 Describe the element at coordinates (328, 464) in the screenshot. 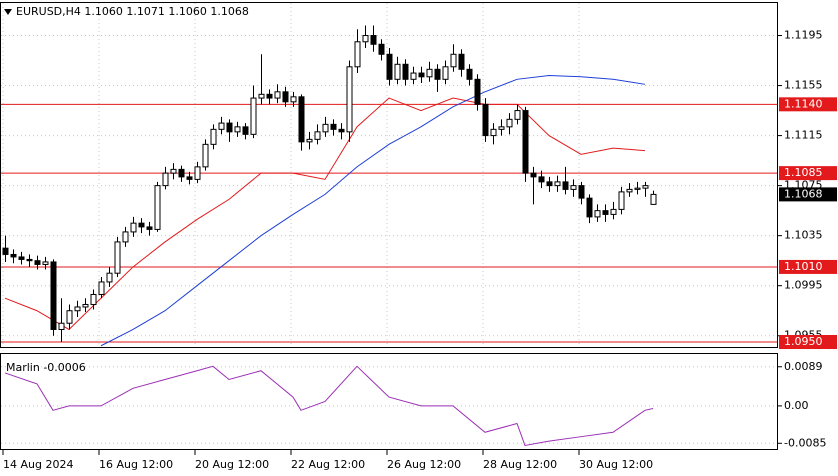

I see `x-tick-label: 22 Aug 12:00` at that location.